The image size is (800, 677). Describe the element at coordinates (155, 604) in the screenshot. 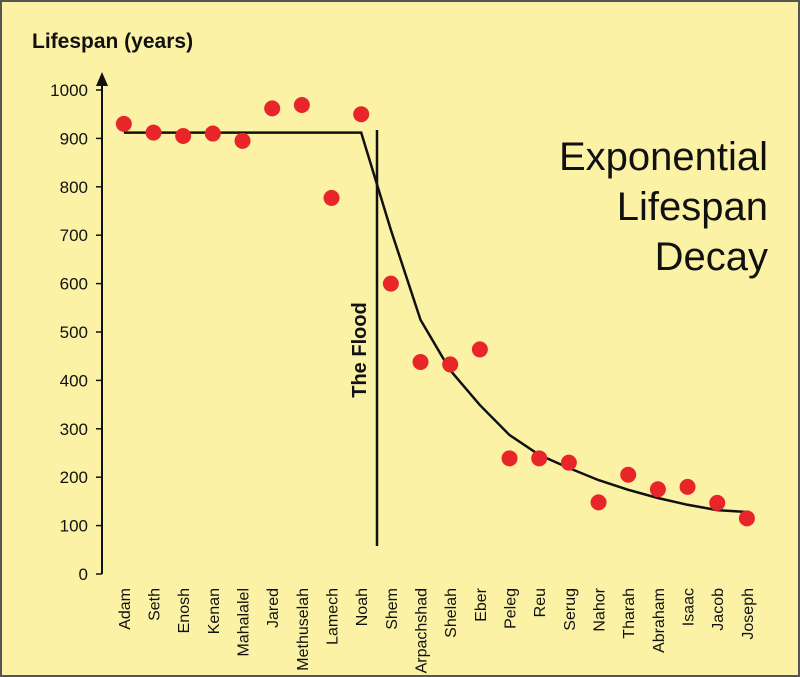

I see `x-tick-label: Seth` at that location.